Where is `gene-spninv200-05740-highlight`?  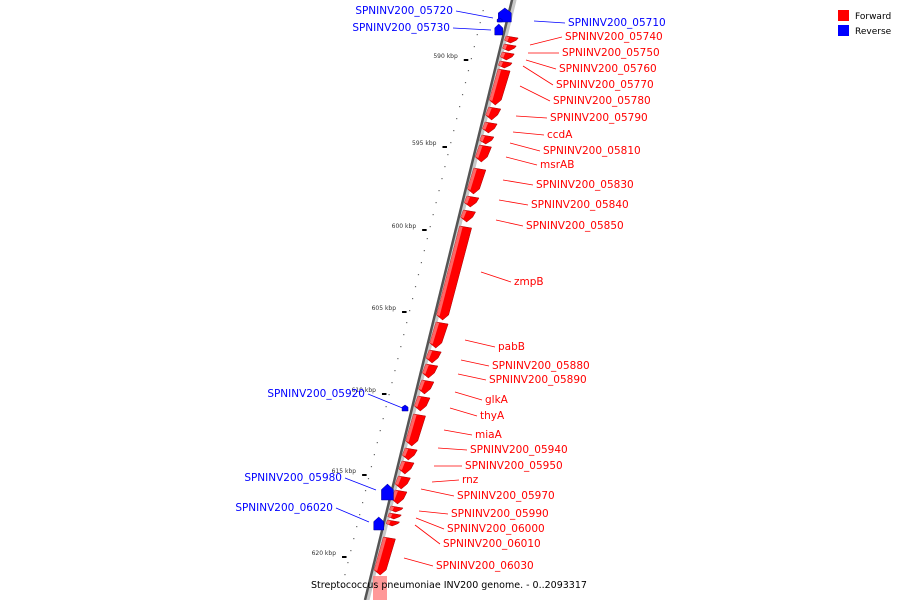 gene-spninv200-05740-highlight is located at coordinates (507, 39).